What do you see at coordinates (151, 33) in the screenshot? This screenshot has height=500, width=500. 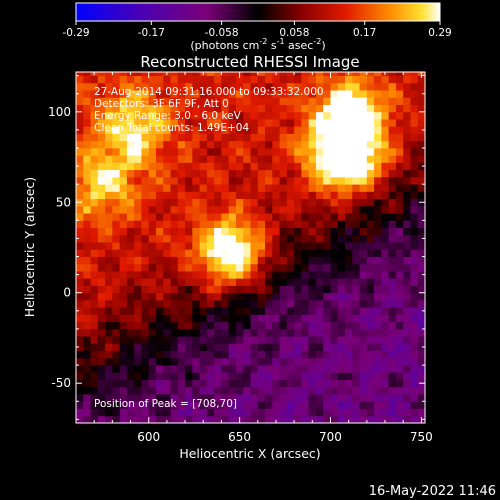 I see `colorbar-tick-label: -0.17` at bounding box center [151, 33].